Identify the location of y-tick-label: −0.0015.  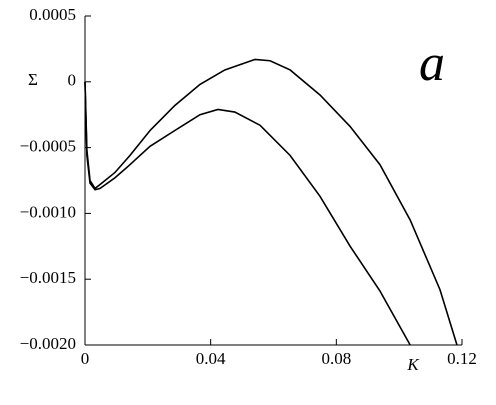
(48, 277).